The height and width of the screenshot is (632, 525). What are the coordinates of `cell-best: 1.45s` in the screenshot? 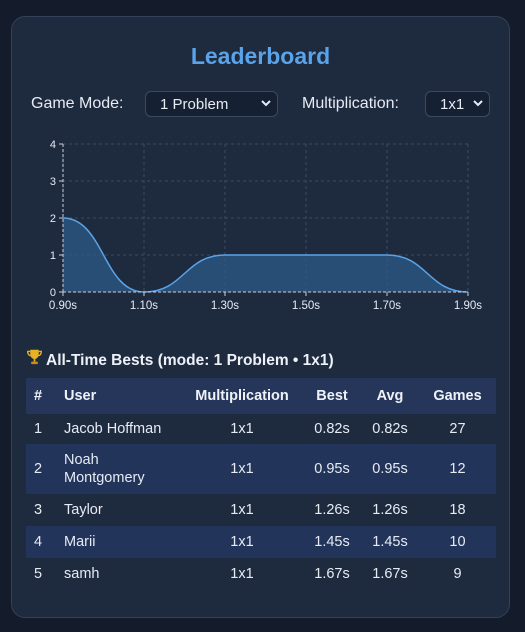 It's located at (332, 542).